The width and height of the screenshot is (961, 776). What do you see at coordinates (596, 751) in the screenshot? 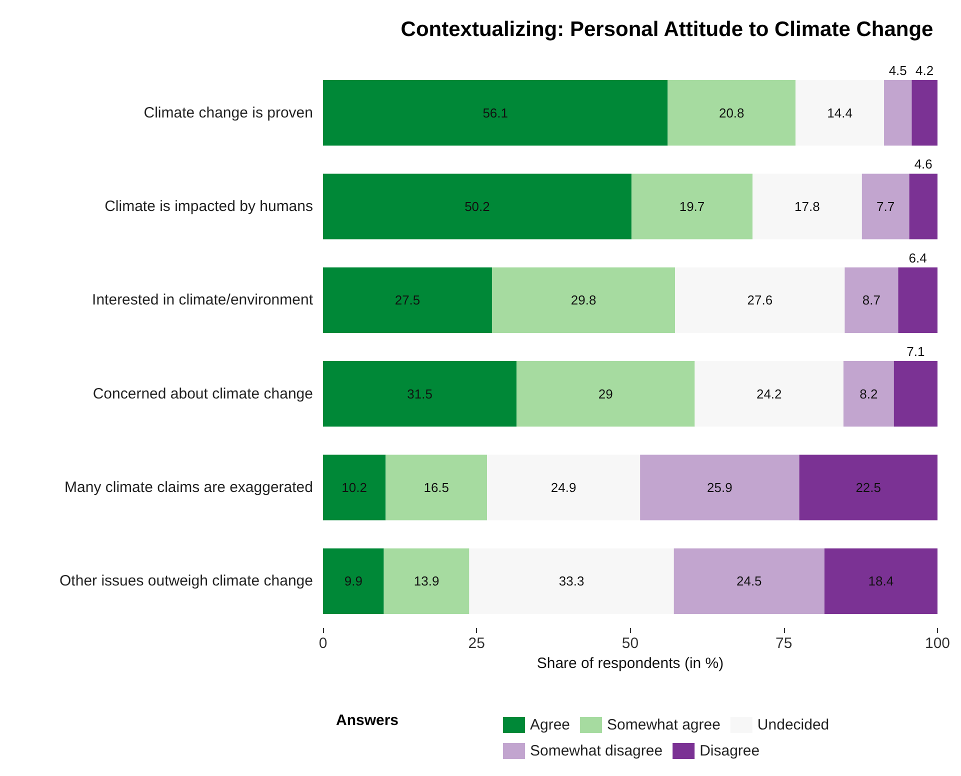
I see `legend-label: Somewhat disagree` at bounding box center [596, 751].